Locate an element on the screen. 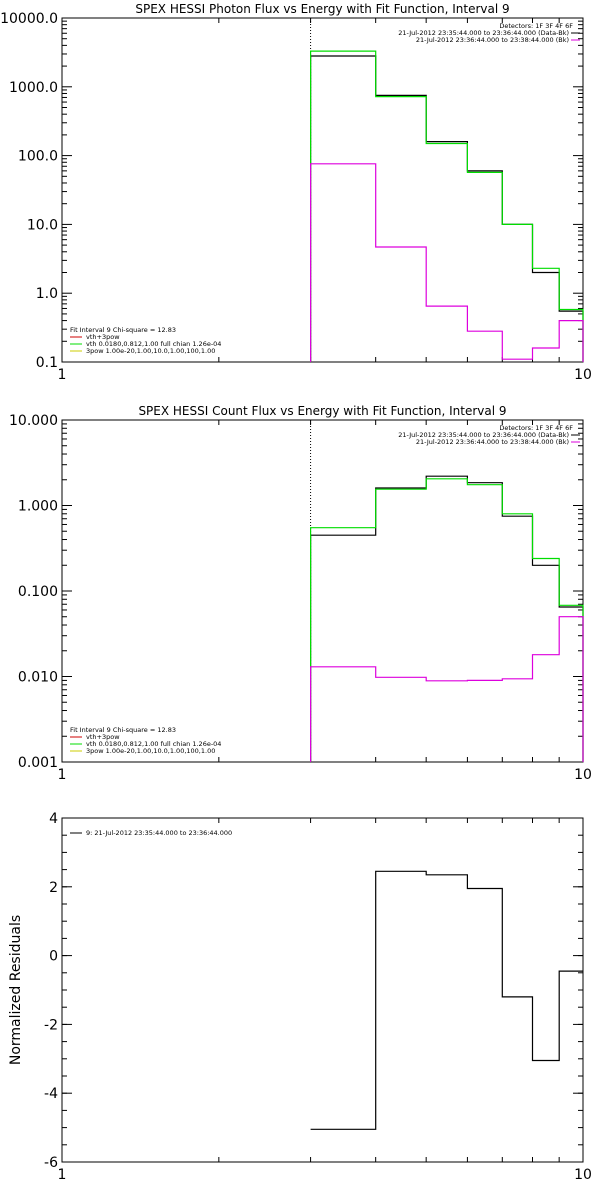  y-tick-label: 2 is located at coordinates (53, 888).